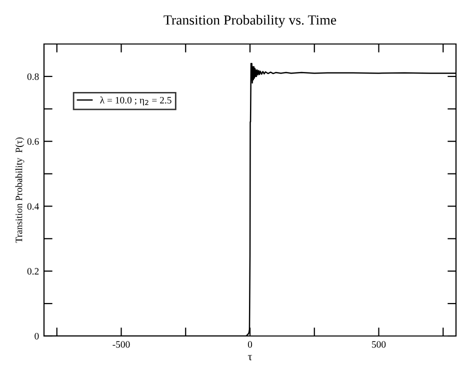 Image resolution: width=461 pixels, height=370 pixels. What do you see at coordinates (33, 206) in the screenshot?
I see `y-tick-label: 0.4` at bounding box center [33, 206].